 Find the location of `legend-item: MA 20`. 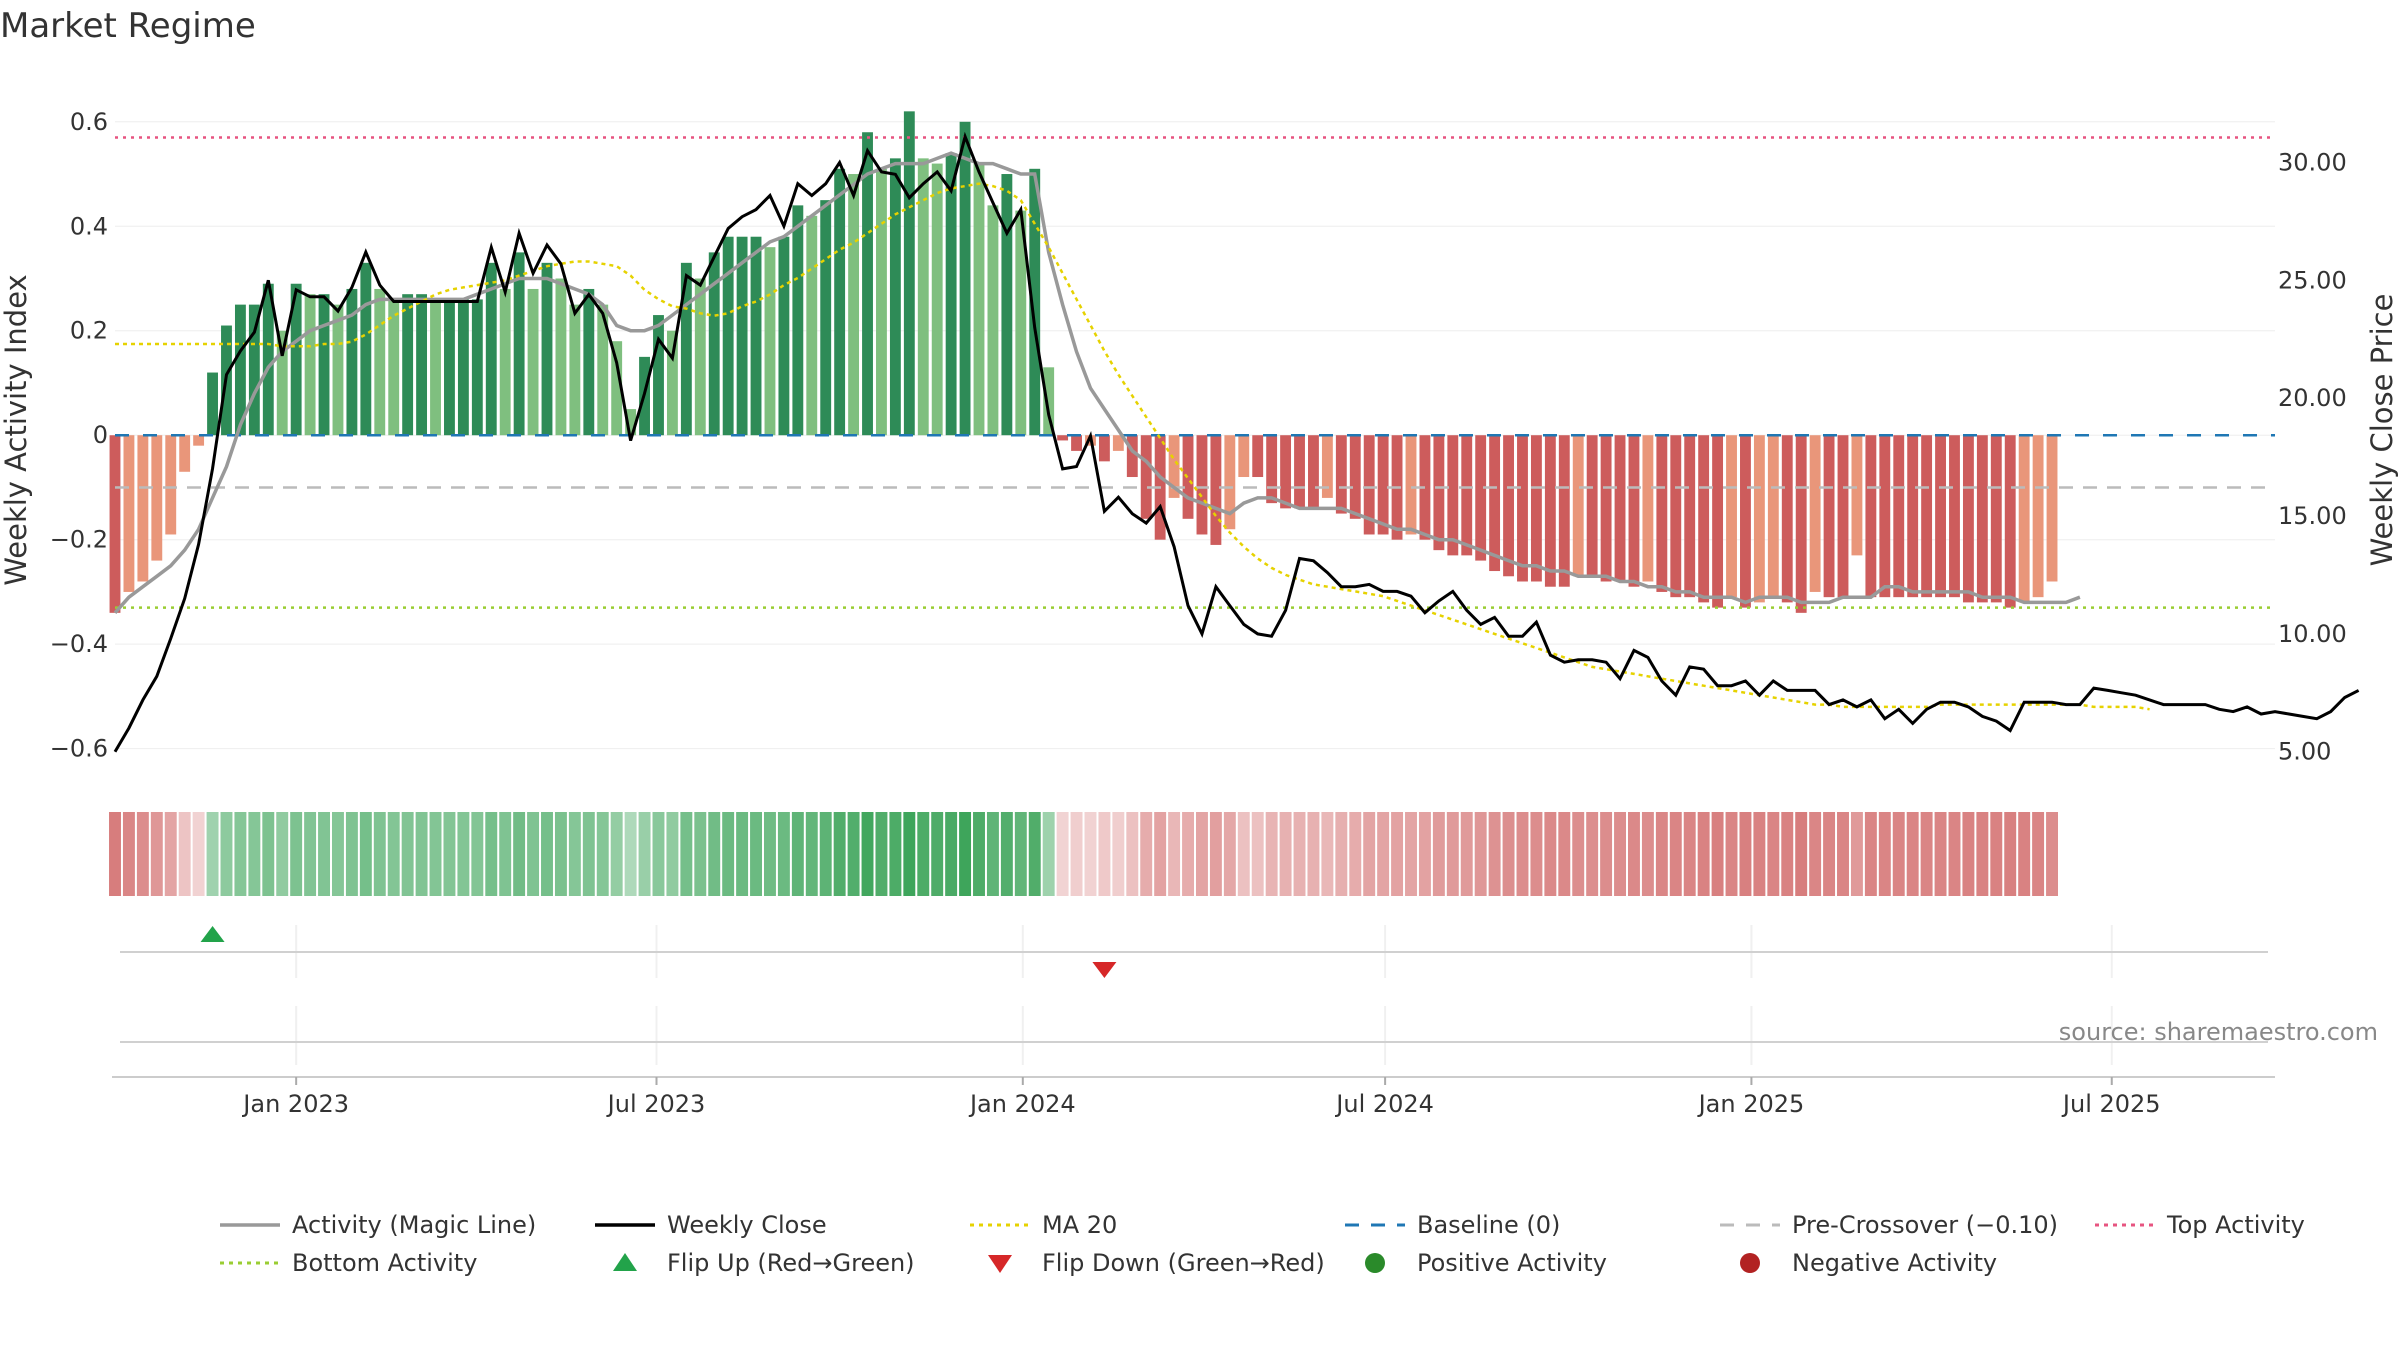

legend-item: MA 20 is located at coordinates (1043, 1225).